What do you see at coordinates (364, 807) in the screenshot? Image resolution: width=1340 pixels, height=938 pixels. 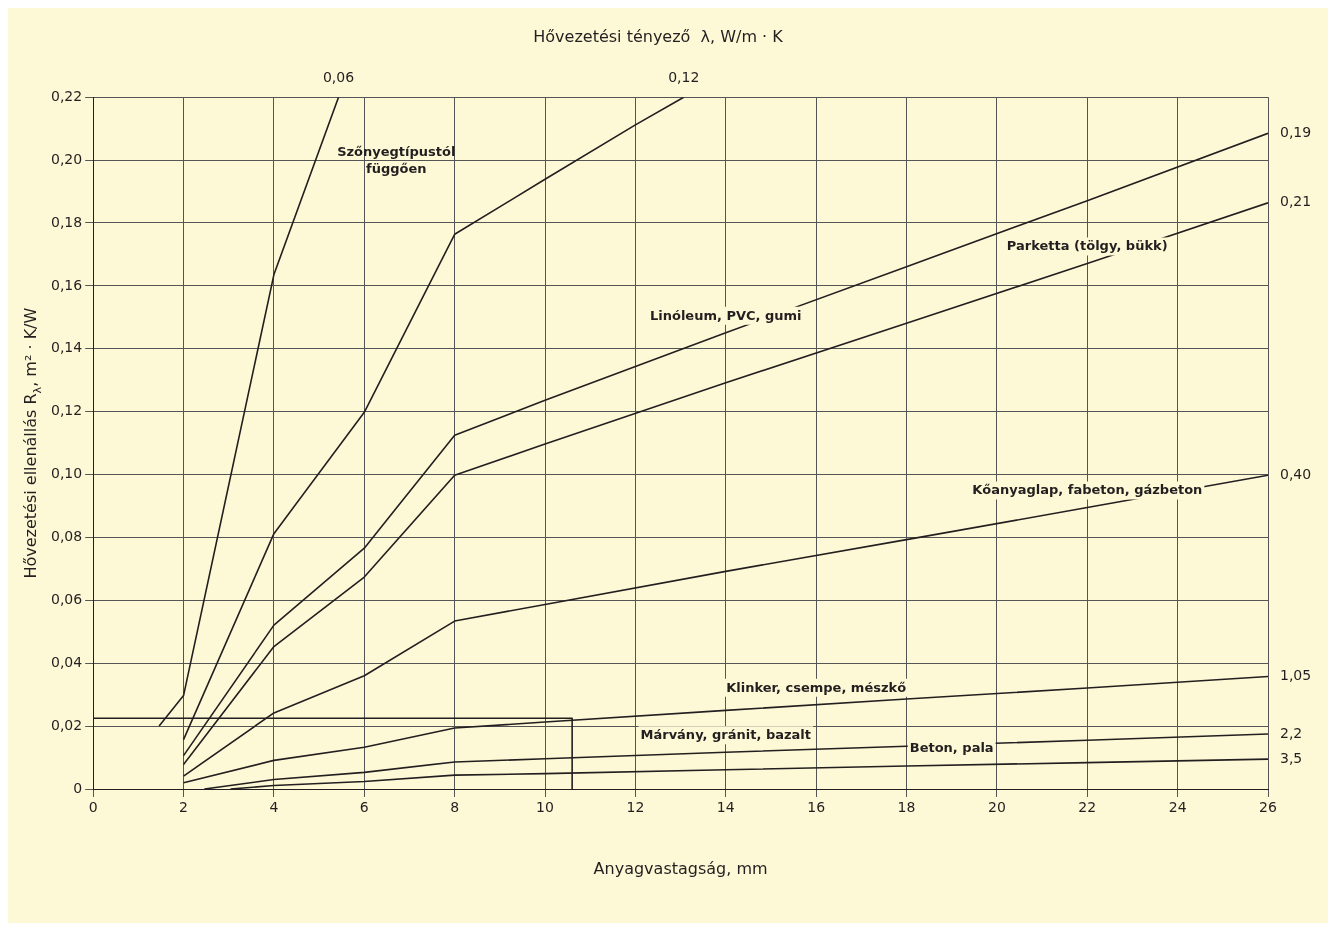 I see `x-tick-label: 6` at bounding box center [364, 807].